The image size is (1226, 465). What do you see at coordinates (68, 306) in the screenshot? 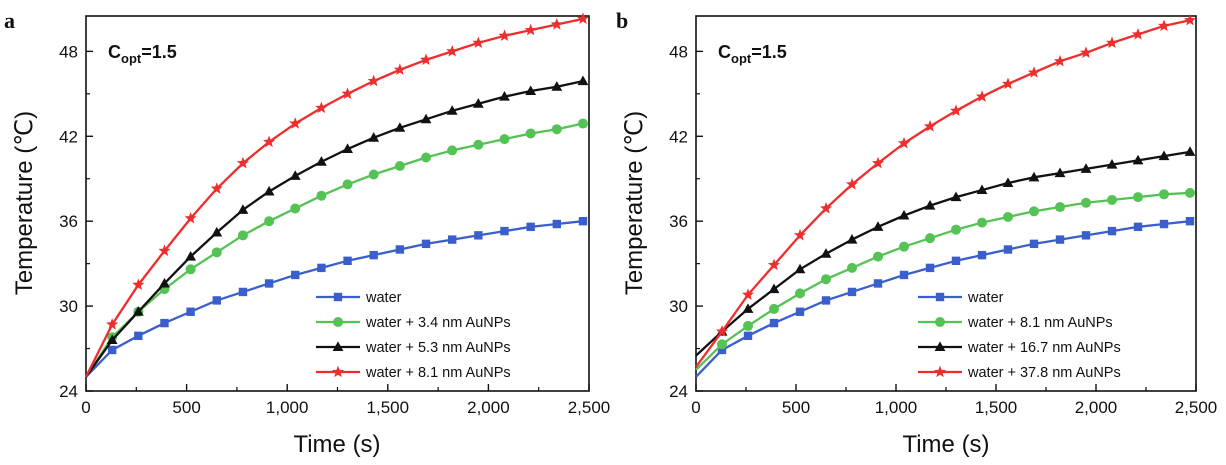
I see `y-tick-label: 30` at bounding box center [68, 306].